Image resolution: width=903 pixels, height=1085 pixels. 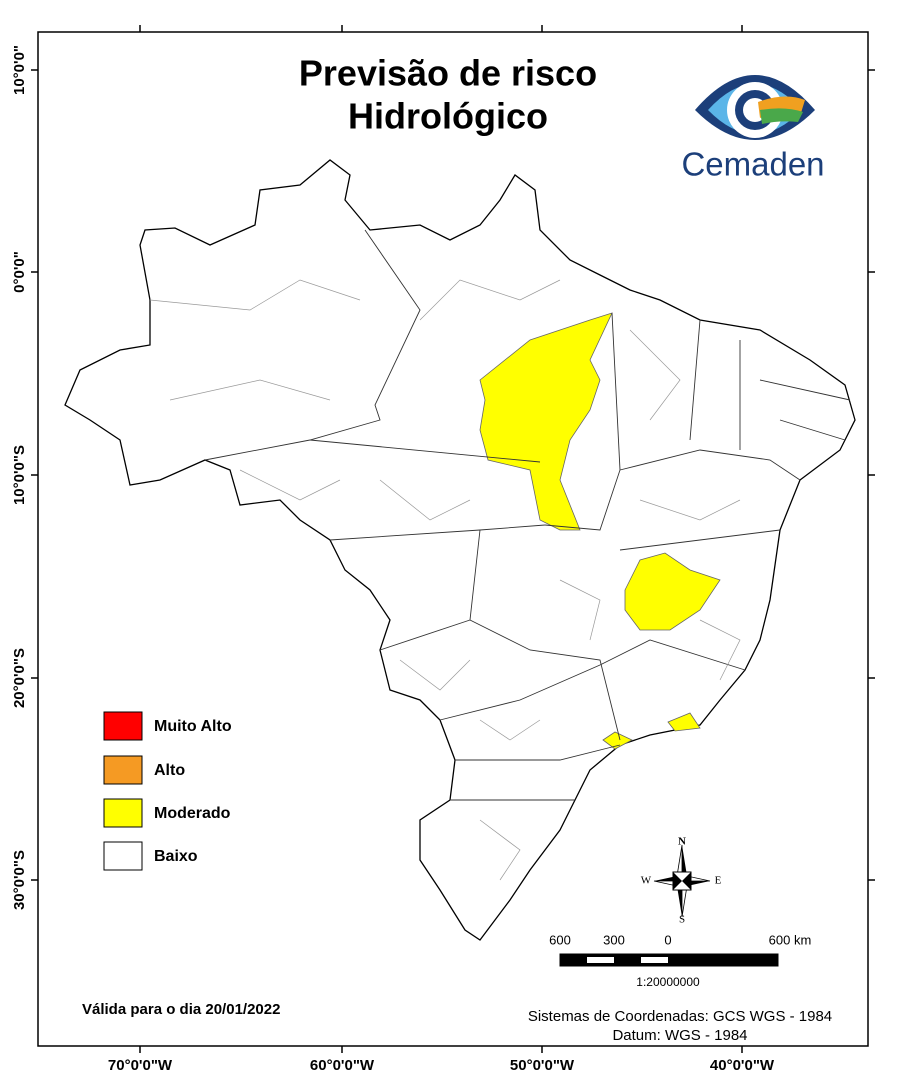 I want to click on latitude-label: 10°0'0"S, so click(x=19, y=475).